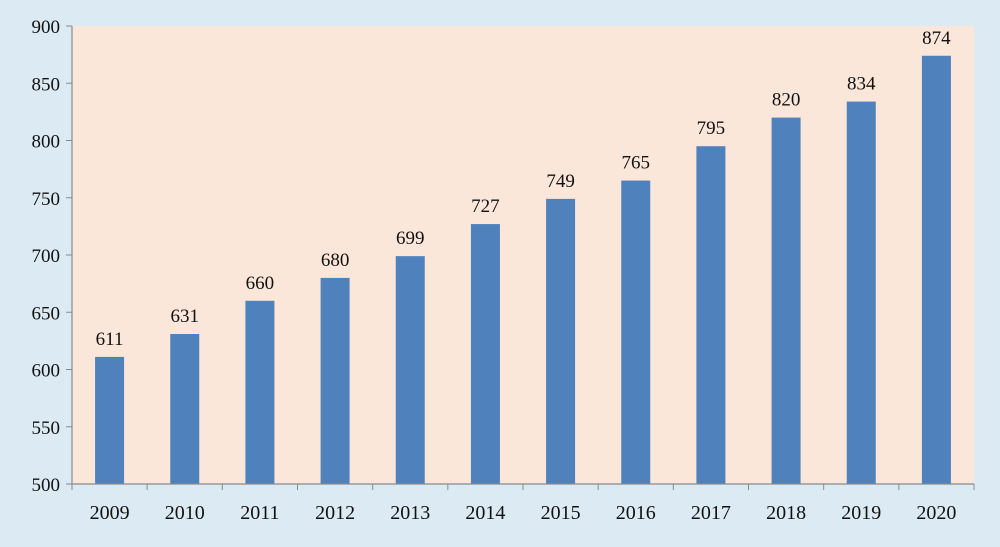 Image resolution: width=1000 pixels, height=547 pixels. What do you see at coordinates (410, 238) in the screenshot?
I see `data-label-2013: 699` at bounding box center [410, 238].